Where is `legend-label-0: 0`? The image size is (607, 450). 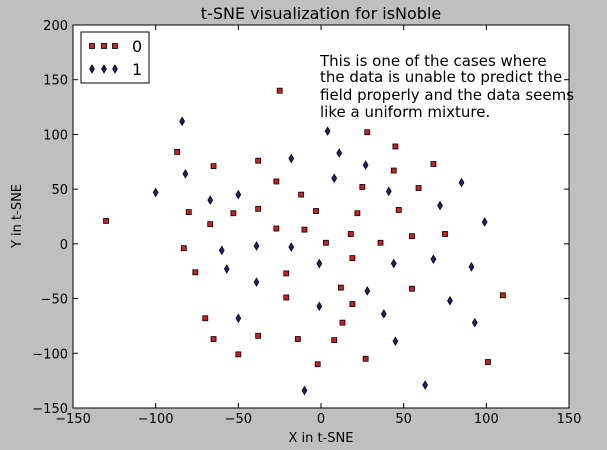 legend-label-0: 0 is located at coordinates (137, 46).